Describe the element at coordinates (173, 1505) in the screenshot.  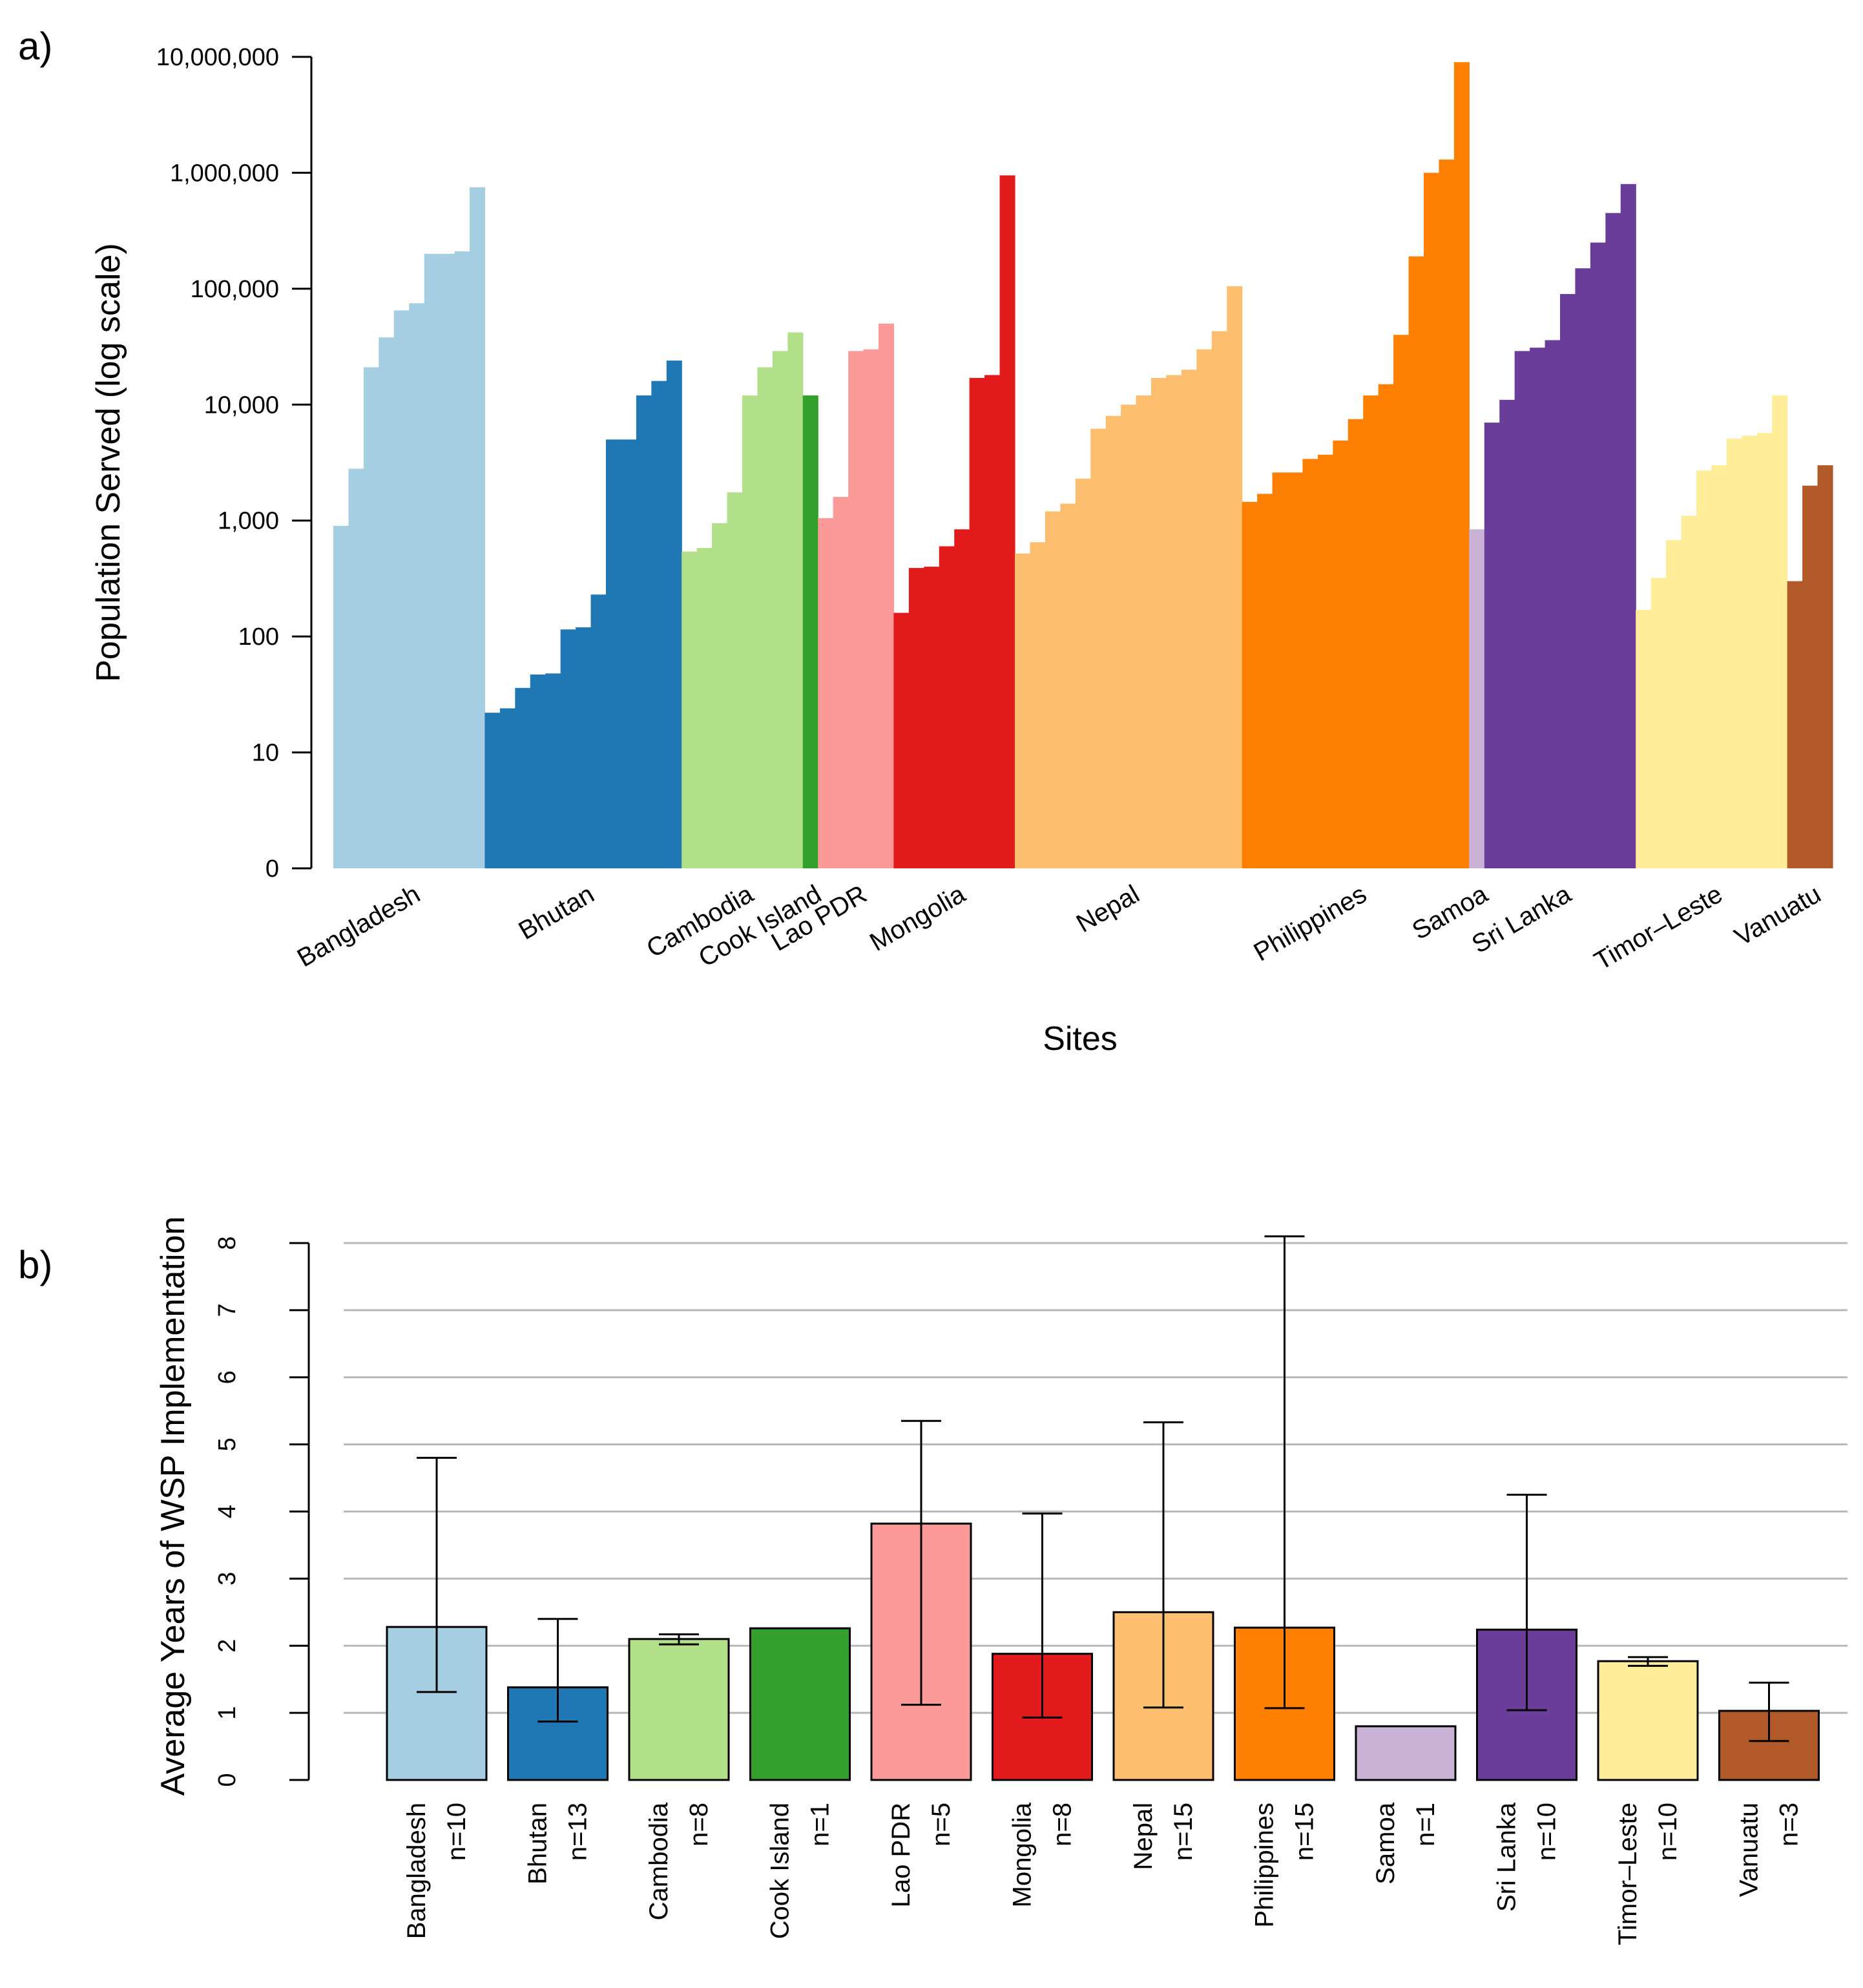
I see `y-axis-title: Average Years of WSP Implementation` at that location.